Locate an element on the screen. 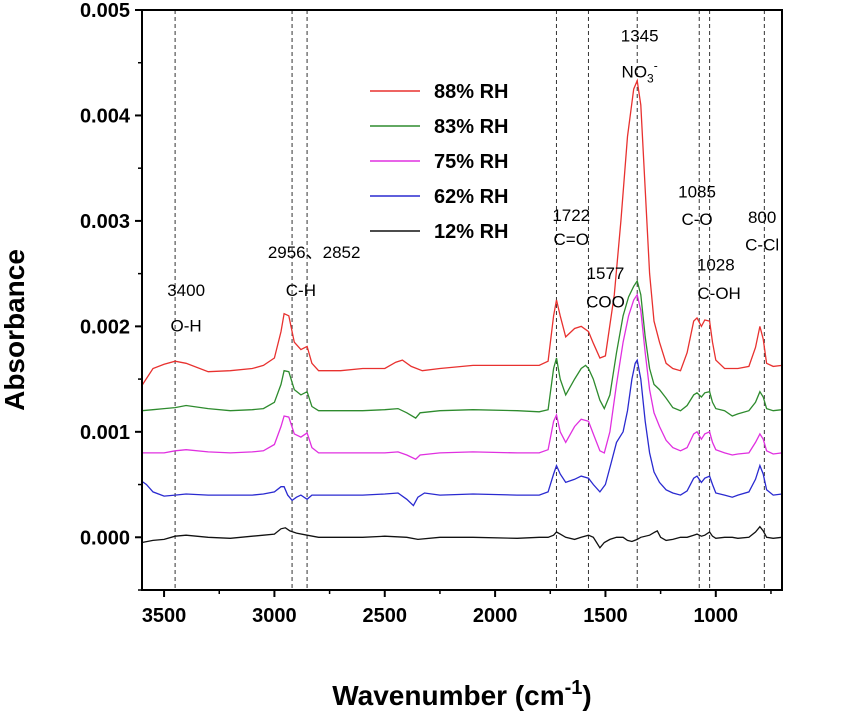 The width and height of the screenshot is (866, 715). anno-ccl: C-Cl is located at coordinates (762, 244).